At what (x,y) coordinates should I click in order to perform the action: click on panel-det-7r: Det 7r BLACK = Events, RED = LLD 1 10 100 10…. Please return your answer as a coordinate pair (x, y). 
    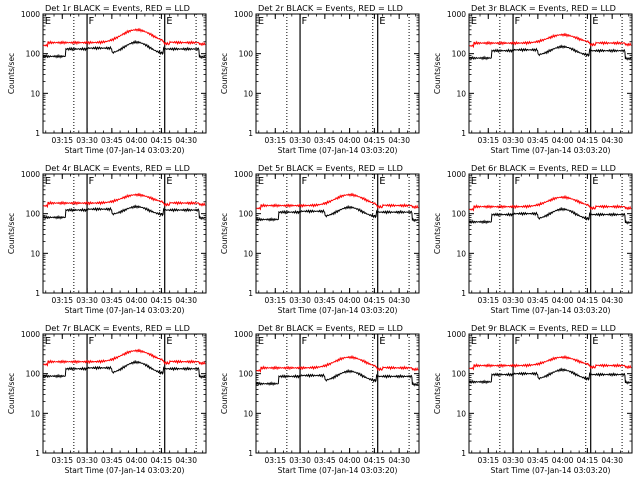
    Looking at the image, I should click on (107, 399).